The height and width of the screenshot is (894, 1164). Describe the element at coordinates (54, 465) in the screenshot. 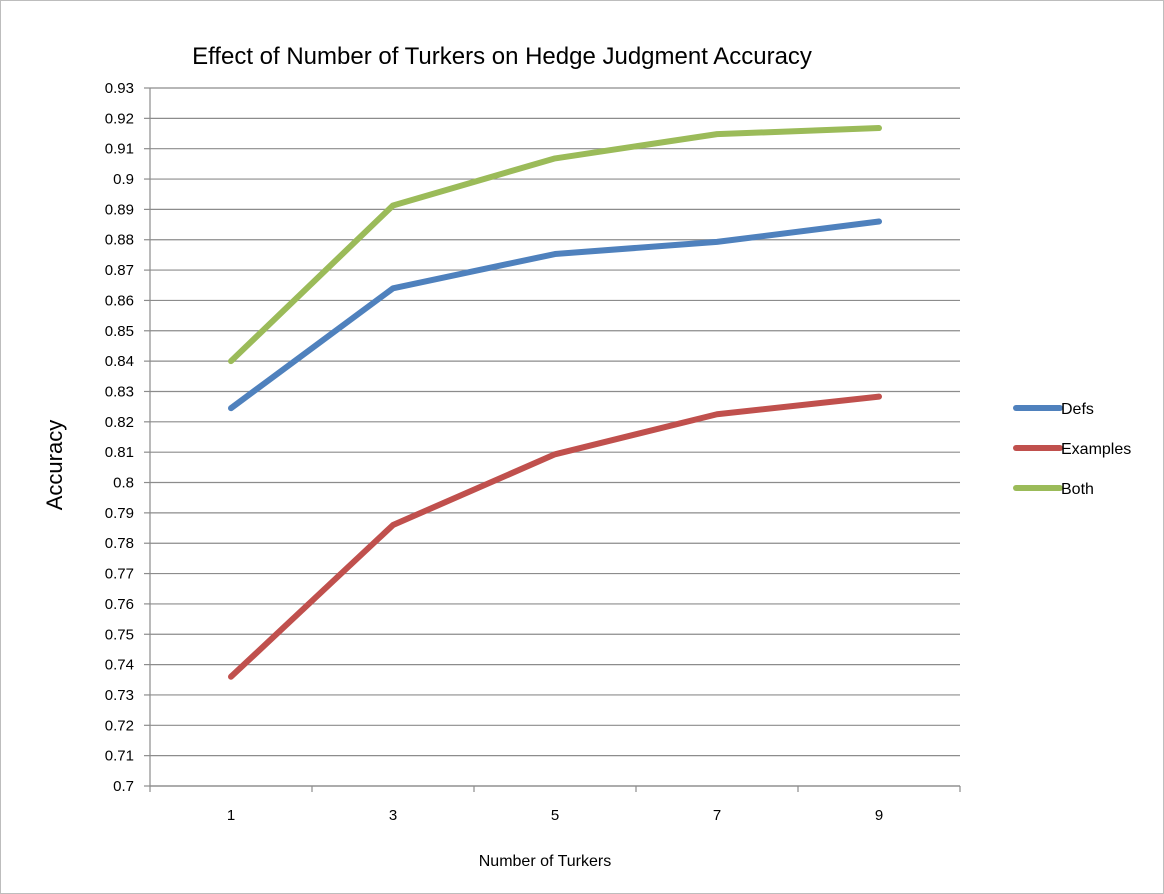

I see `y-axis-label: Accuracy` at that location.